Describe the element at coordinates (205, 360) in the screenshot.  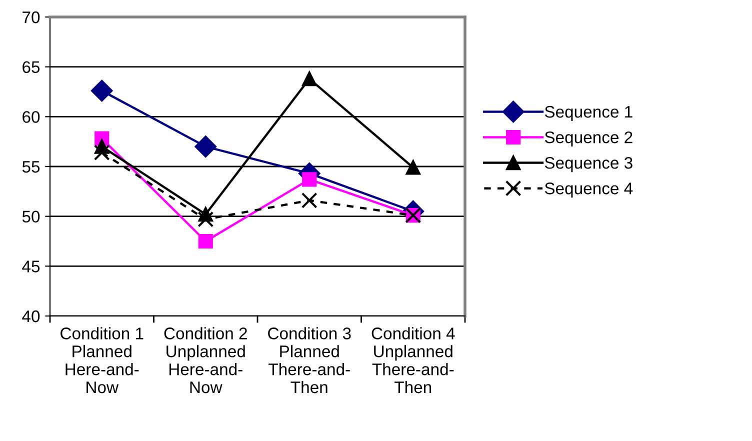
I see `x-tick-label: Condition 2 Unplanned Here-and- Now` at that location.